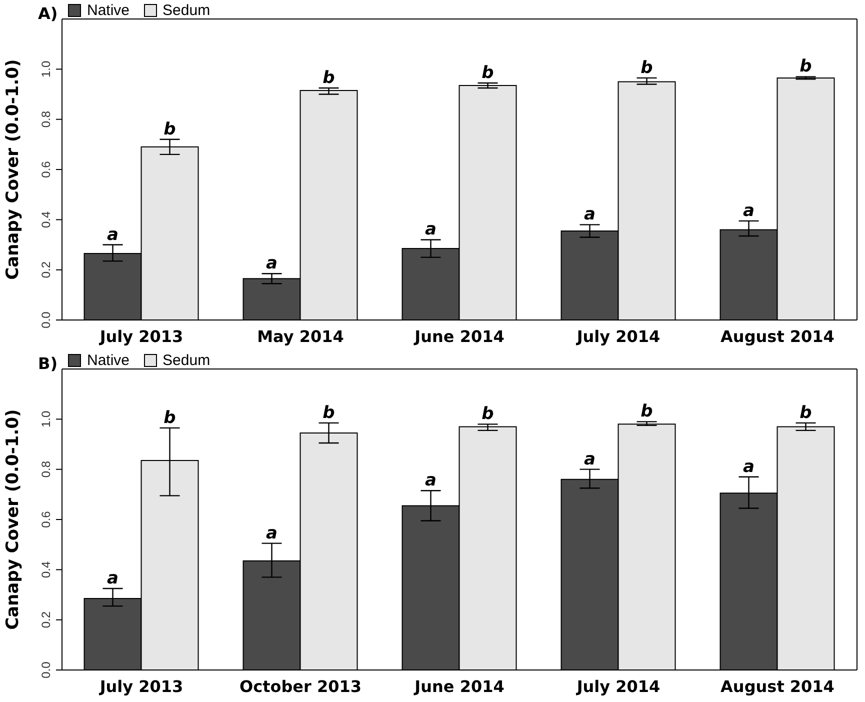  Describe the element at coordinates (300, 336) in the screenshot. I see `x-tick-label: May 2014` at that location.